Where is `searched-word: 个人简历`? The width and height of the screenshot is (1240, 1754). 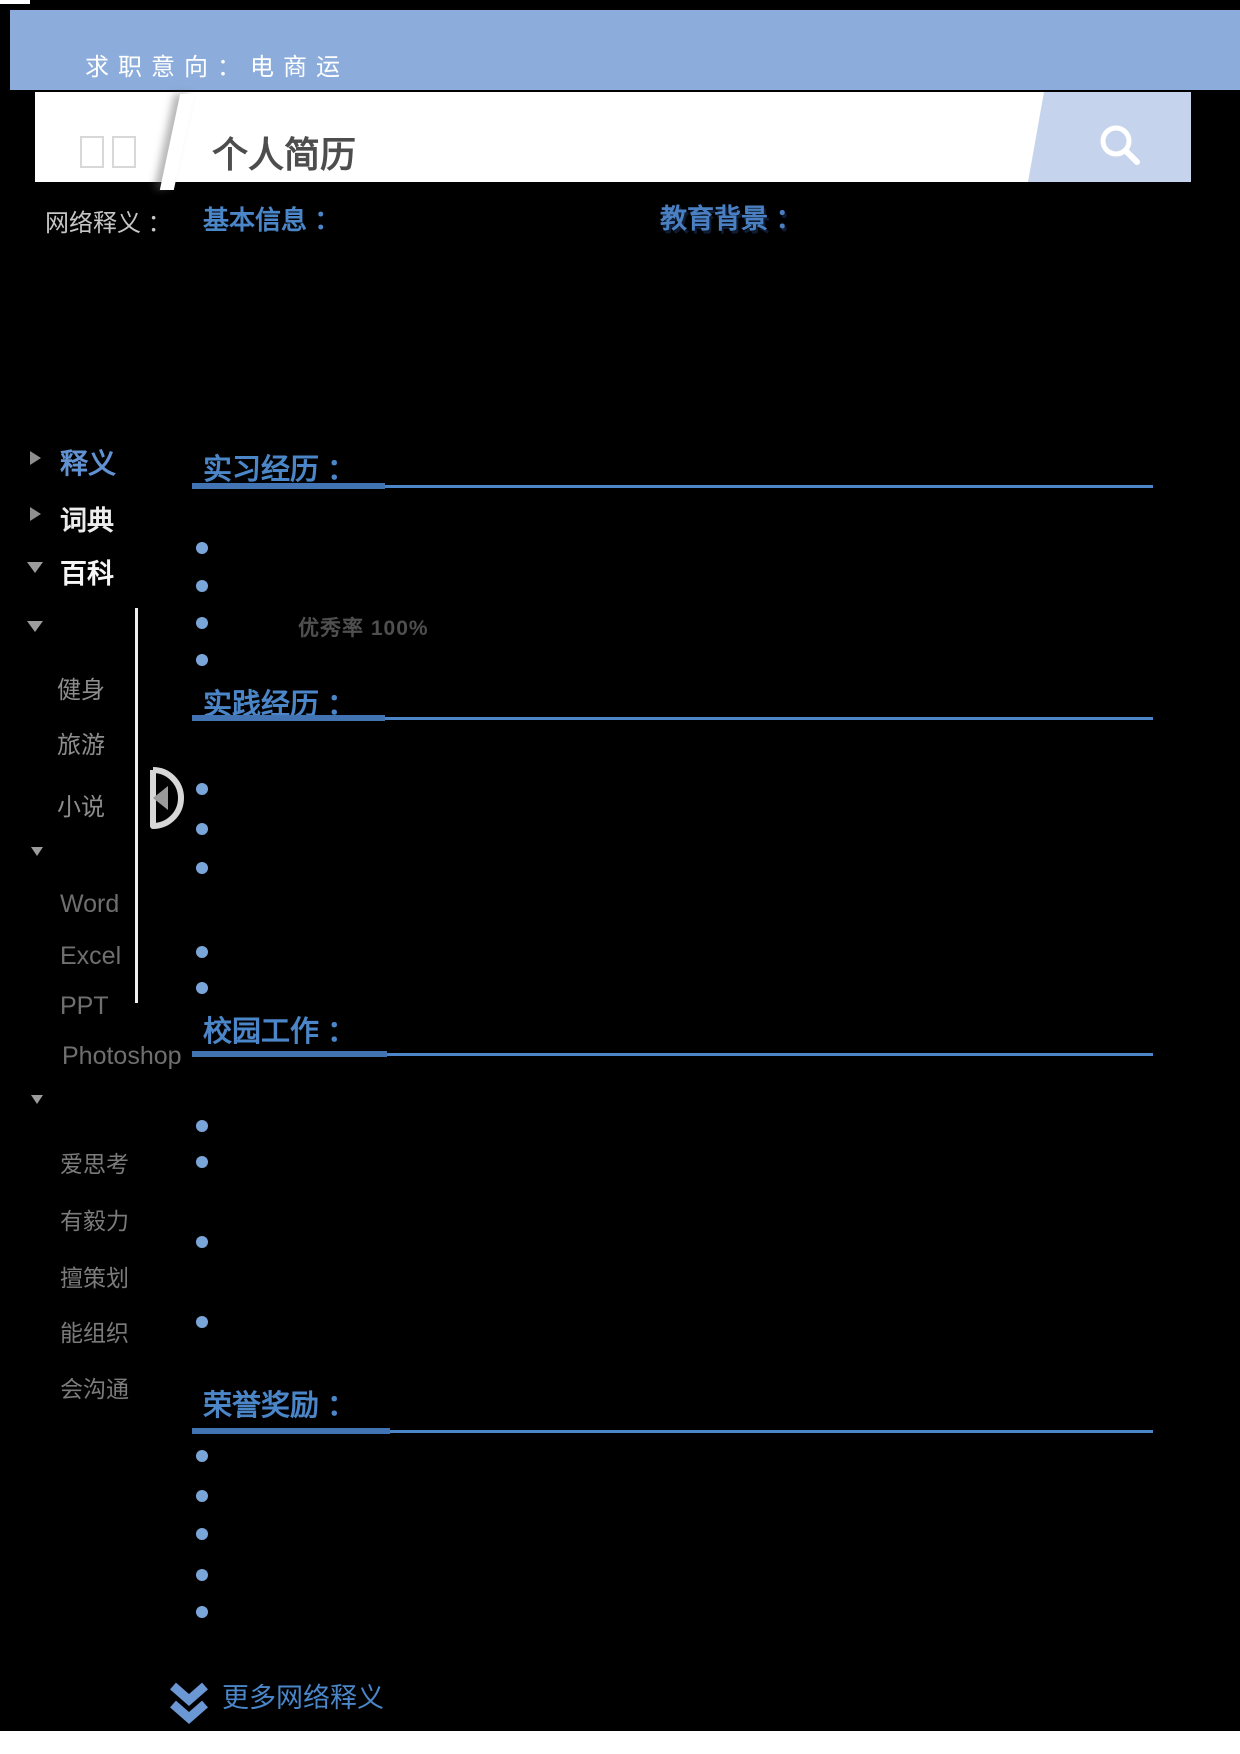
searched-word: 个人简历 is located at coordinates (284, 154).